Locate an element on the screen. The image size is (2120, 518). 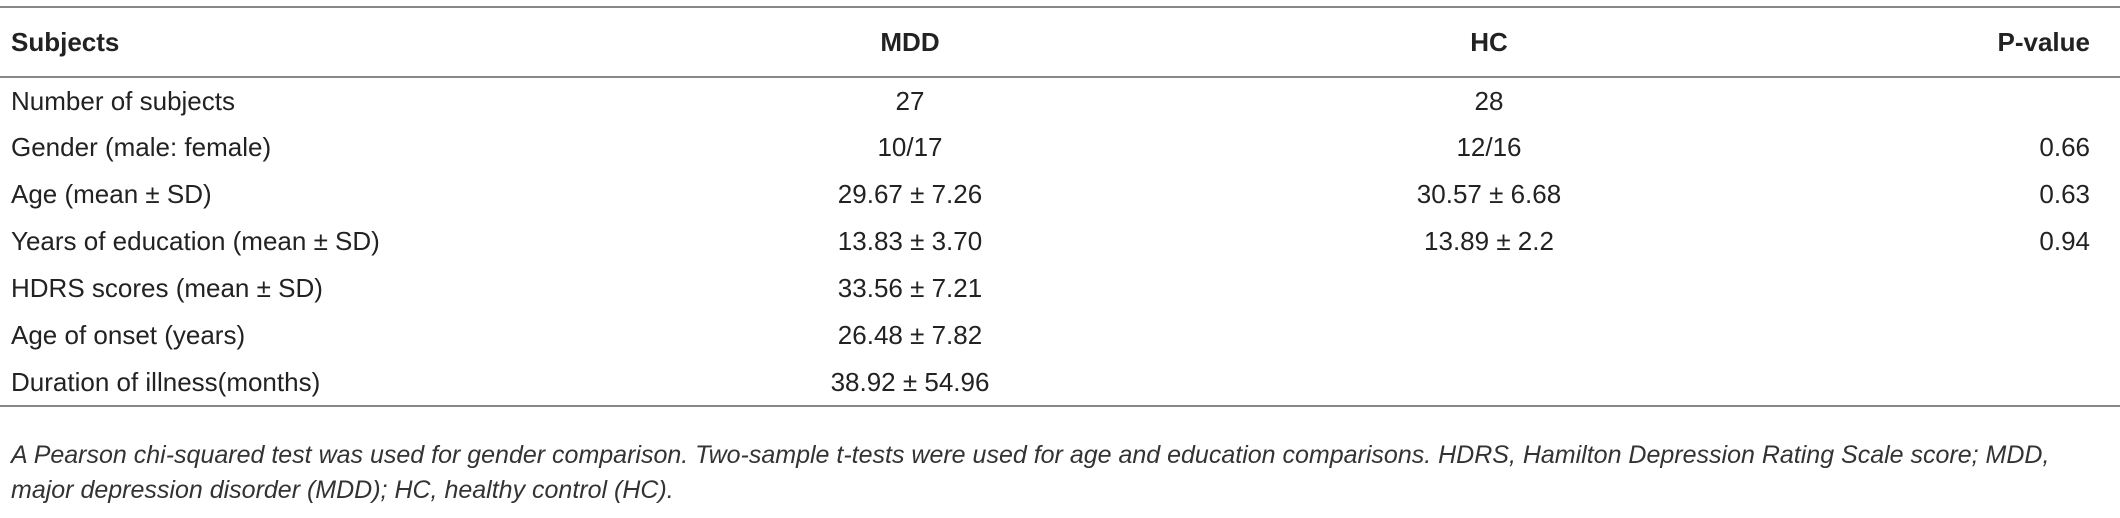
table-cell: Years of education (mean ± SD) is located at coordinates (195, 241).